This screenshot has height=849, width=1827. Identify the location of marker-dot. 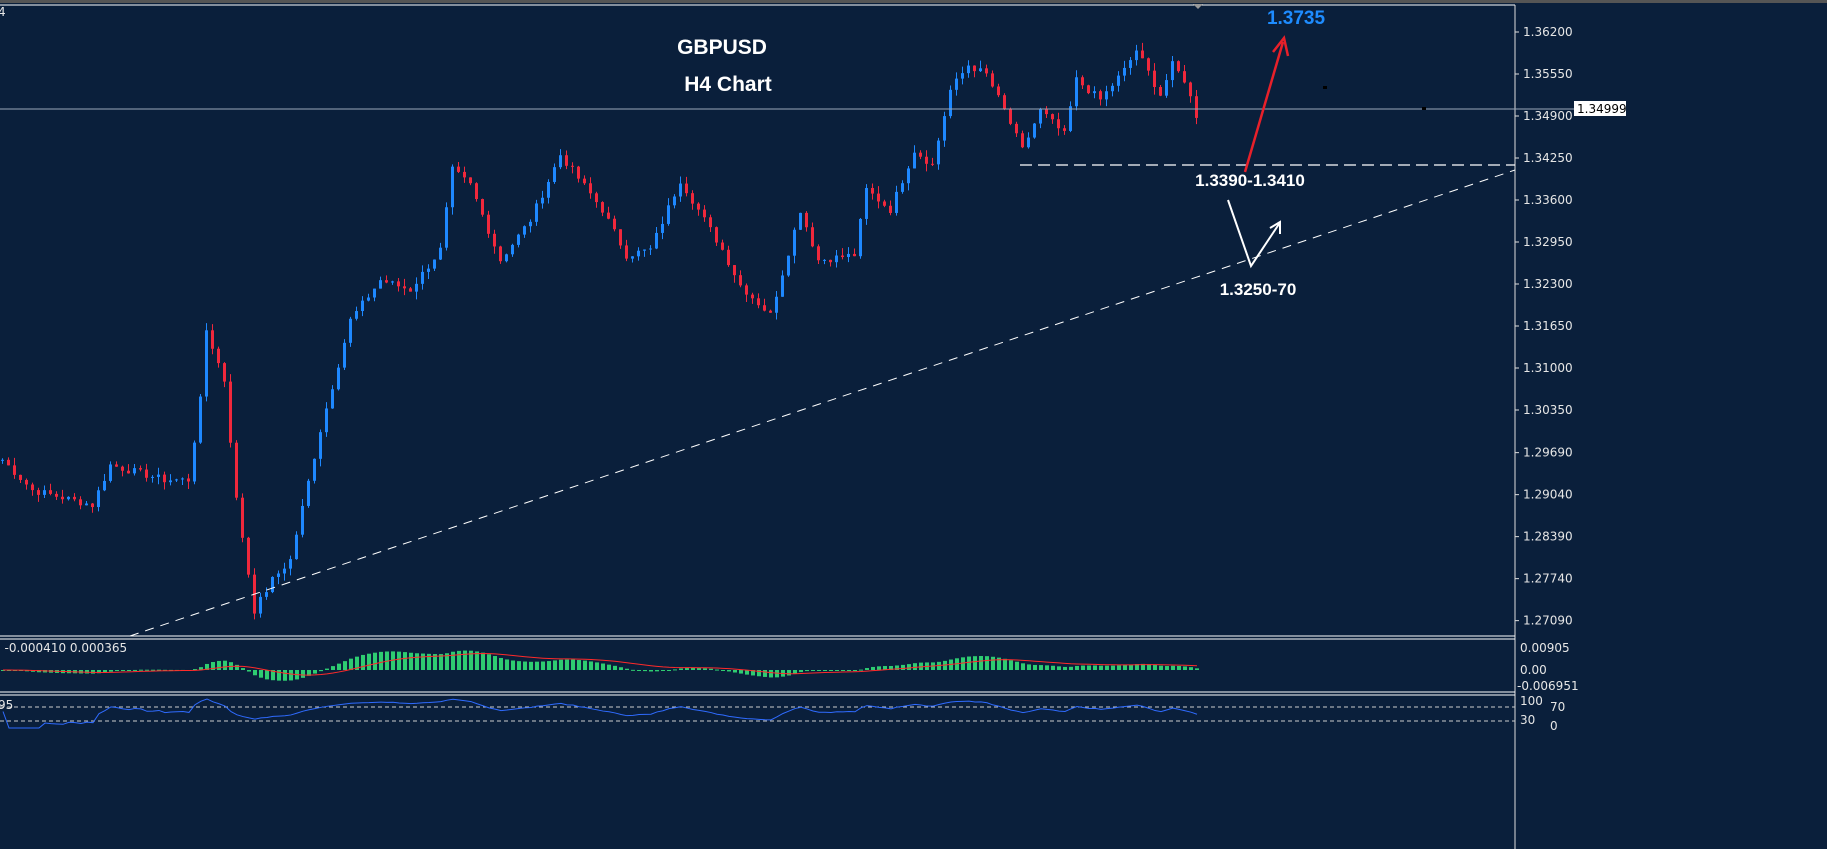
(1424, 108).